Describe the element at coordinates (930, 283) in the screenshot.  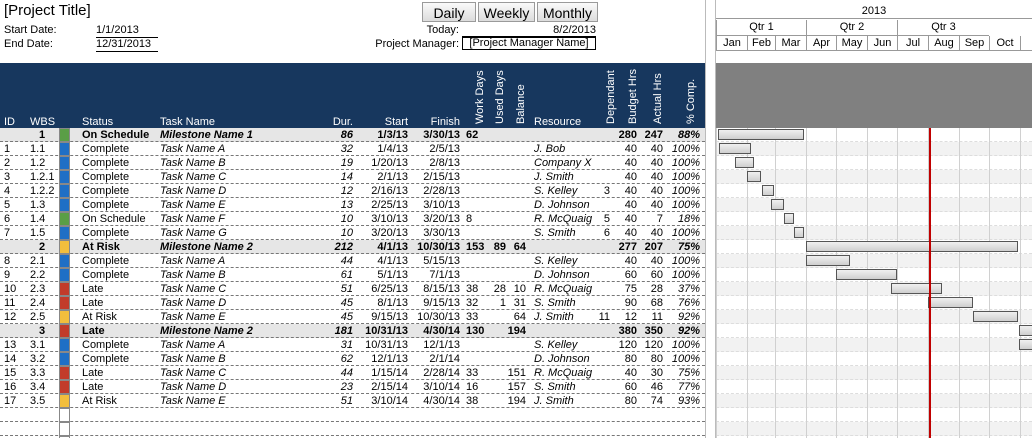
I see `today-line` at that location.